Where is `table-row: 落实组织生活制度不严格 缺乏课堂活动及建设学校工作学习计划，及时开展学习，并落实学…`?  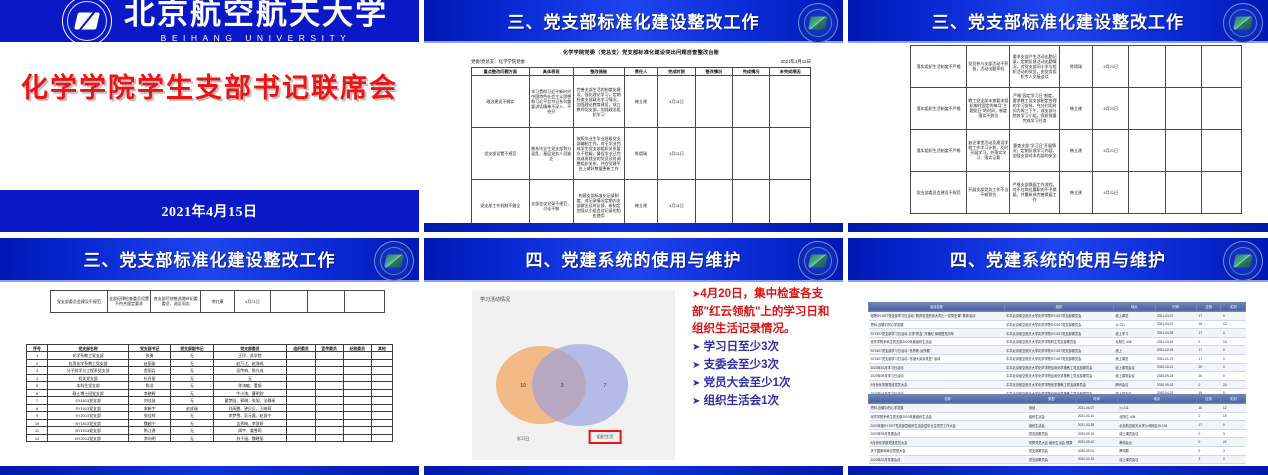
table-row: 落实组织生活制度不严格 缺乏课堂活动及建设学校工作学习计划，及时开展学习，并落实学… is located at coordinates (1075, 150).